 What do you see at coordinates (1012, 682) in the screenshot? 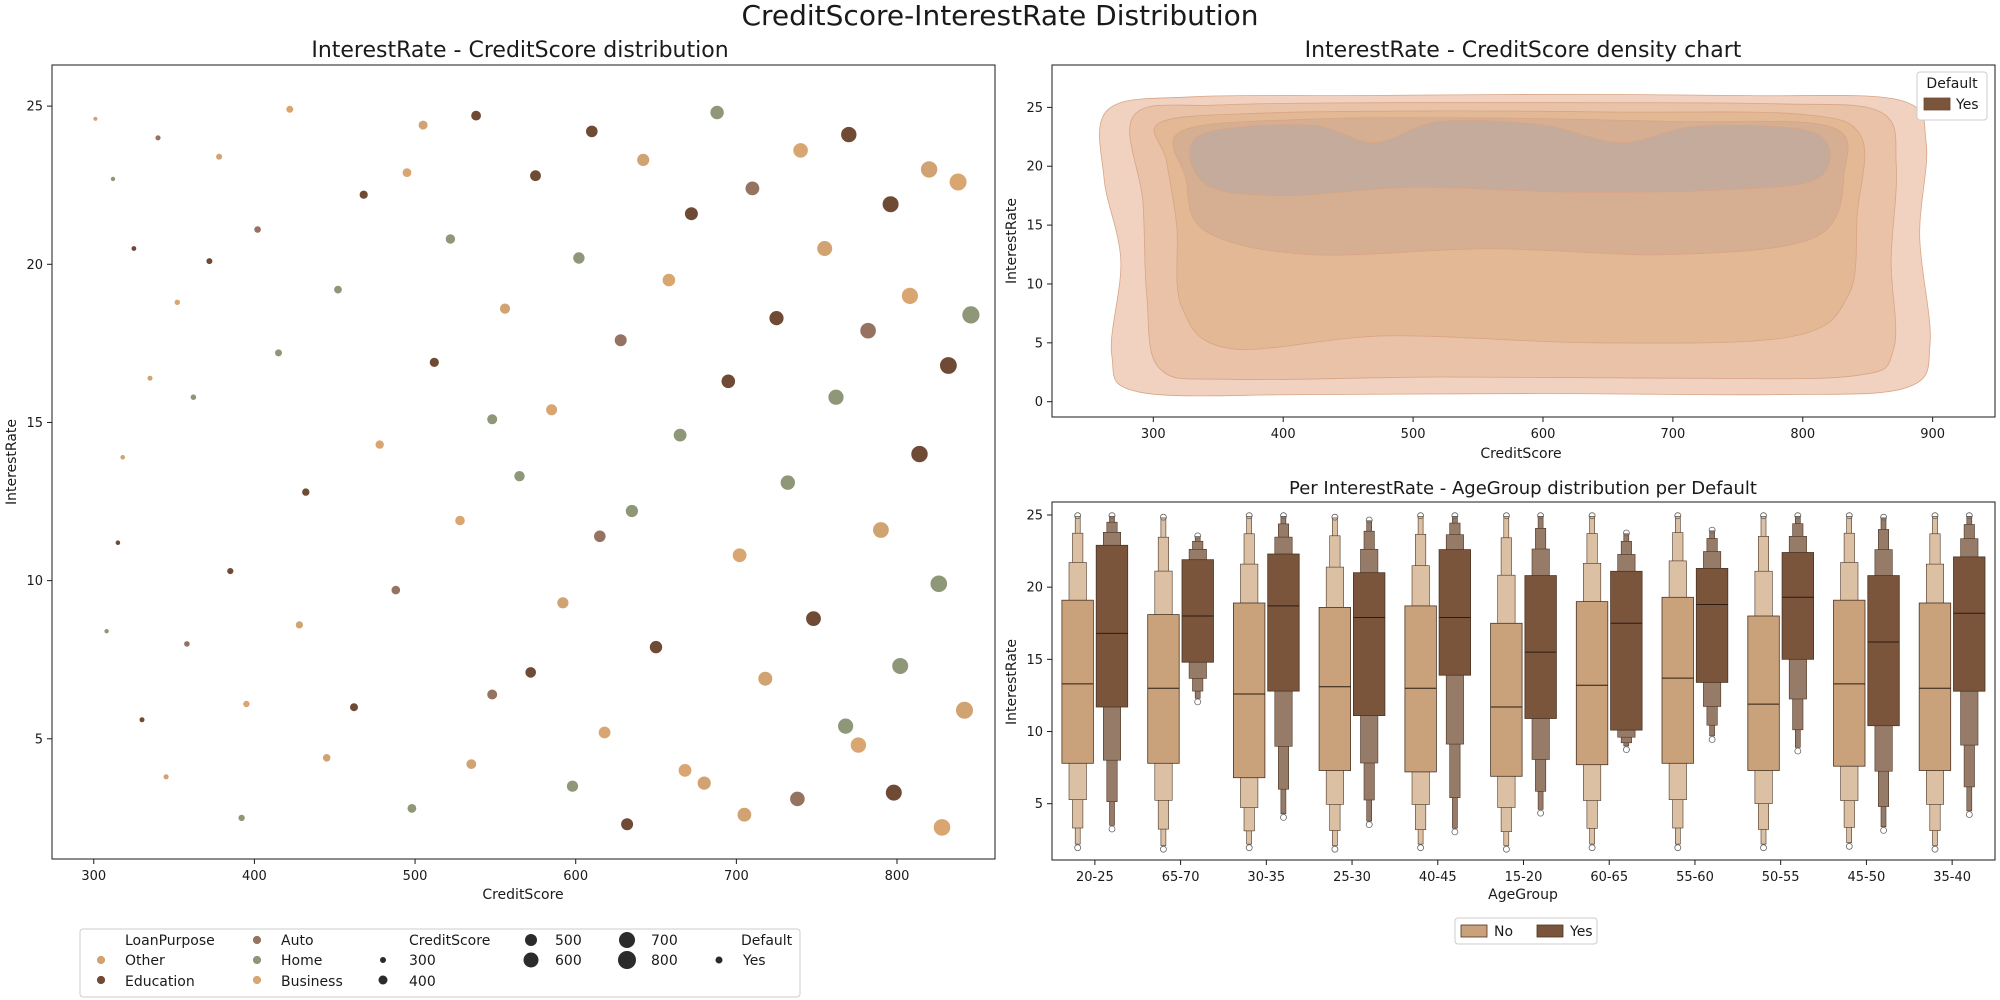
I see `box-y-label: InterestRate` at bounding box center [1012, 682].